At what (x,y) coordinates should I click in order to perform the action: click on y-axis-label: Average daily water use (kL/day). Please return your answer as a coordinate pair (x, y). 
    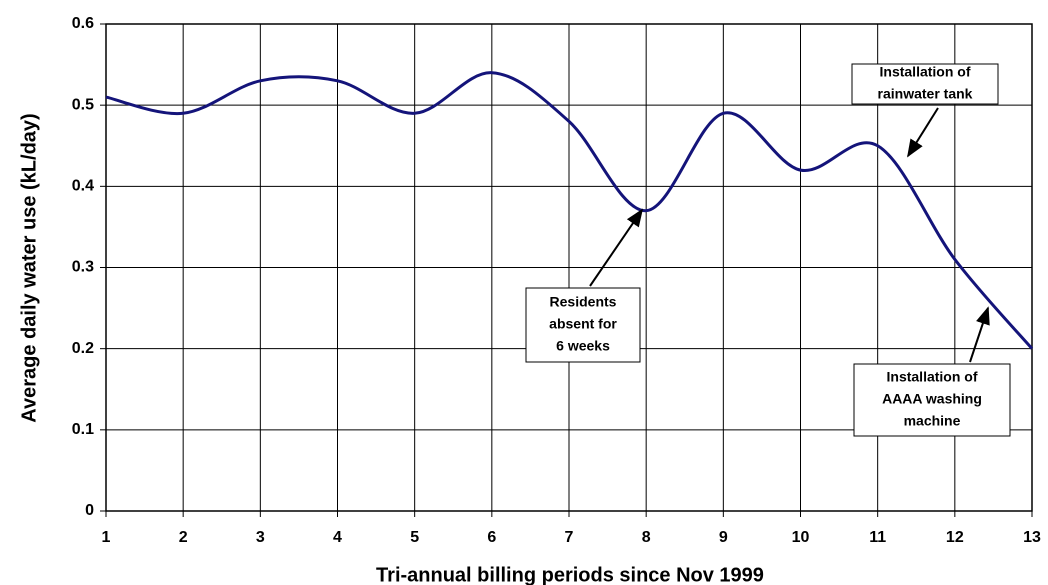
    Looking at the image, I should click on (29, 267).